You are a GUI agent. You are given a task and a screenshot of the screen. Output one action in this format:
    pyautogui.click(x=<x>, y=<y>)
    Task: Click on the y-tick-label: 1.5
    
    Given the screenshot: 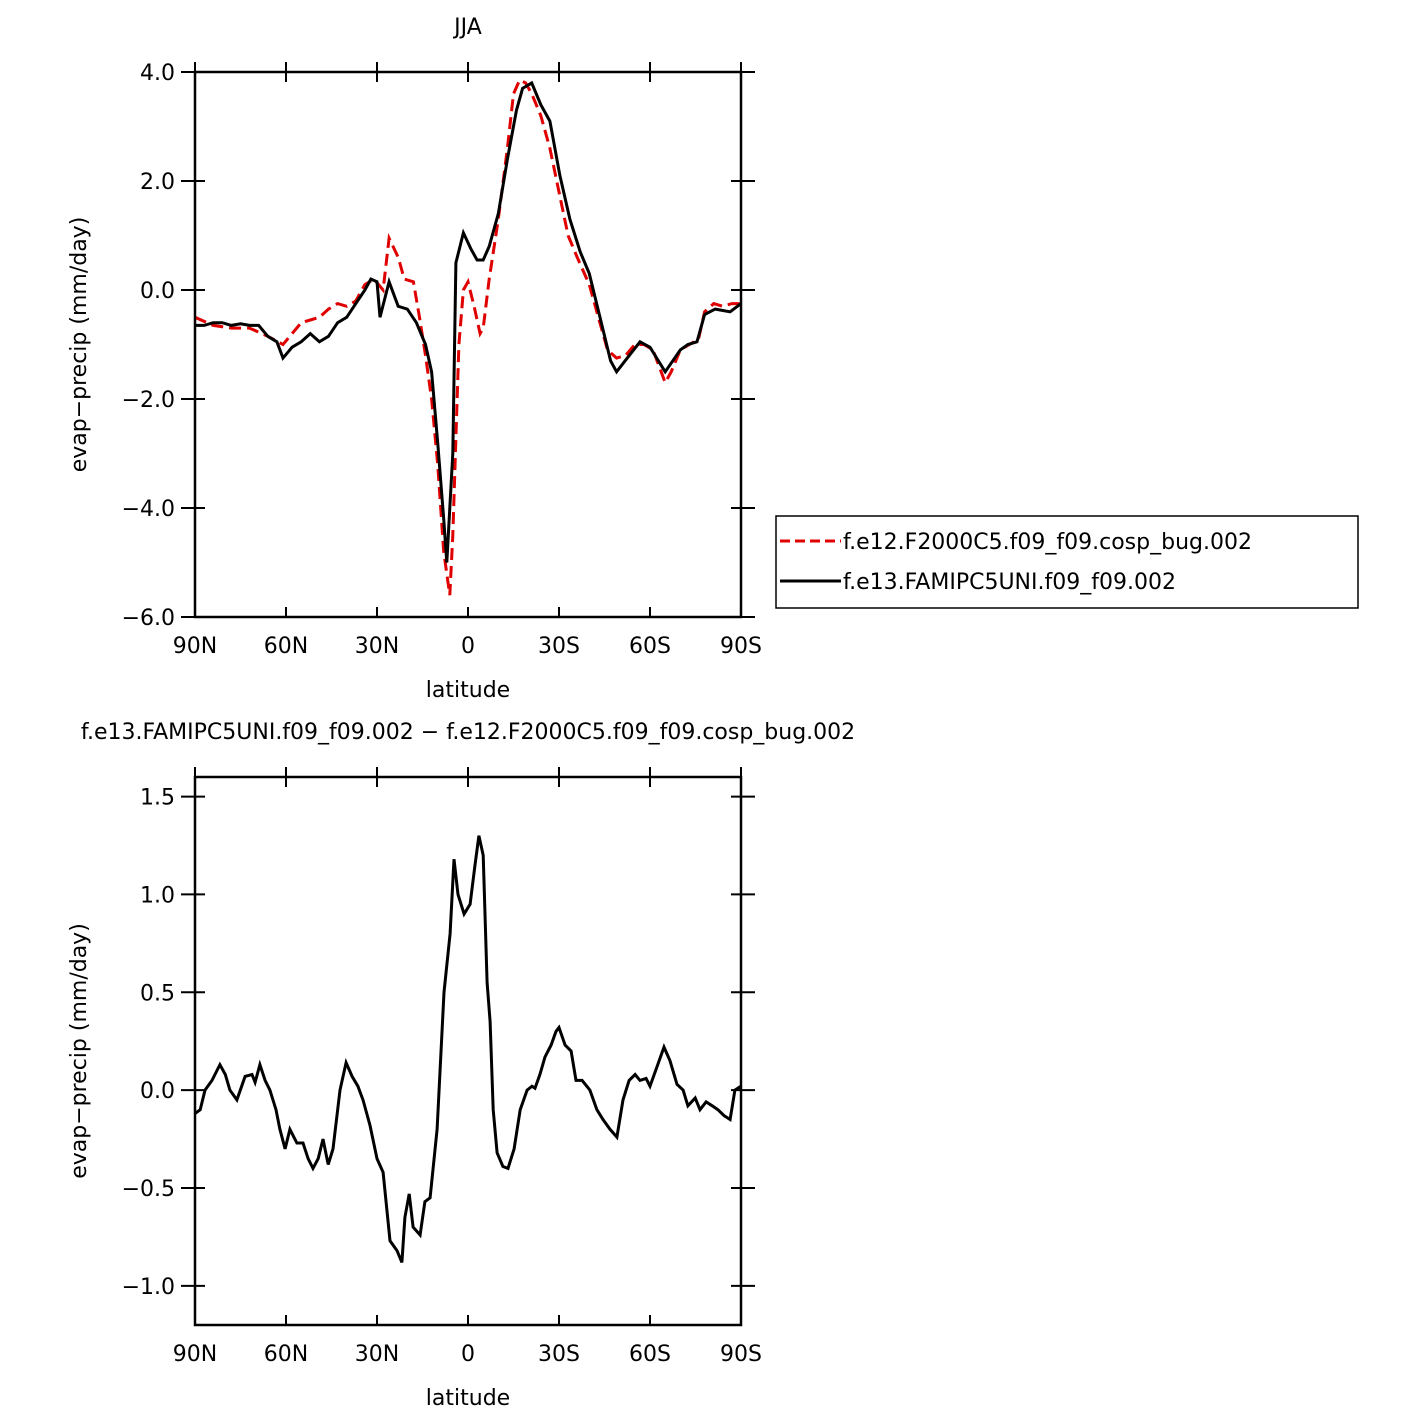 What is the action you would take?
    pyautogui.click(x=157, y=798)
    